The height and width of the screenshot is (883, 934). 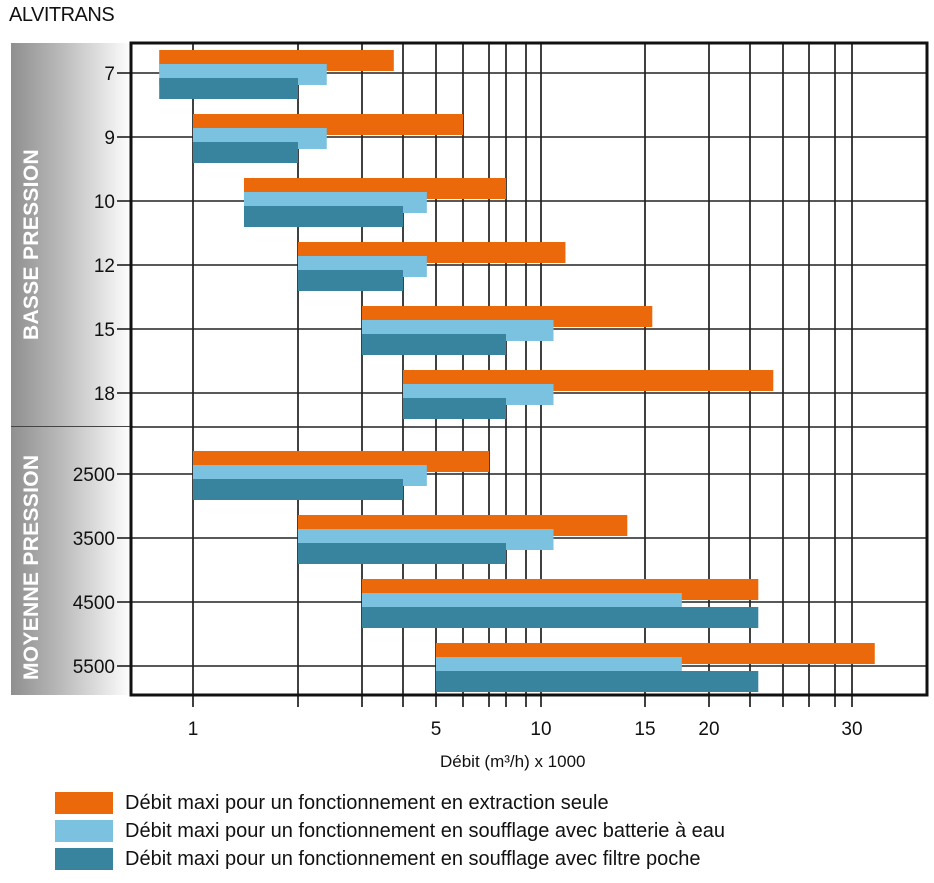 What do you see at coordinates (62, 15) in the screenshot?
I see `brand-title: ALVITRANS` at bounding box center [62, 15].